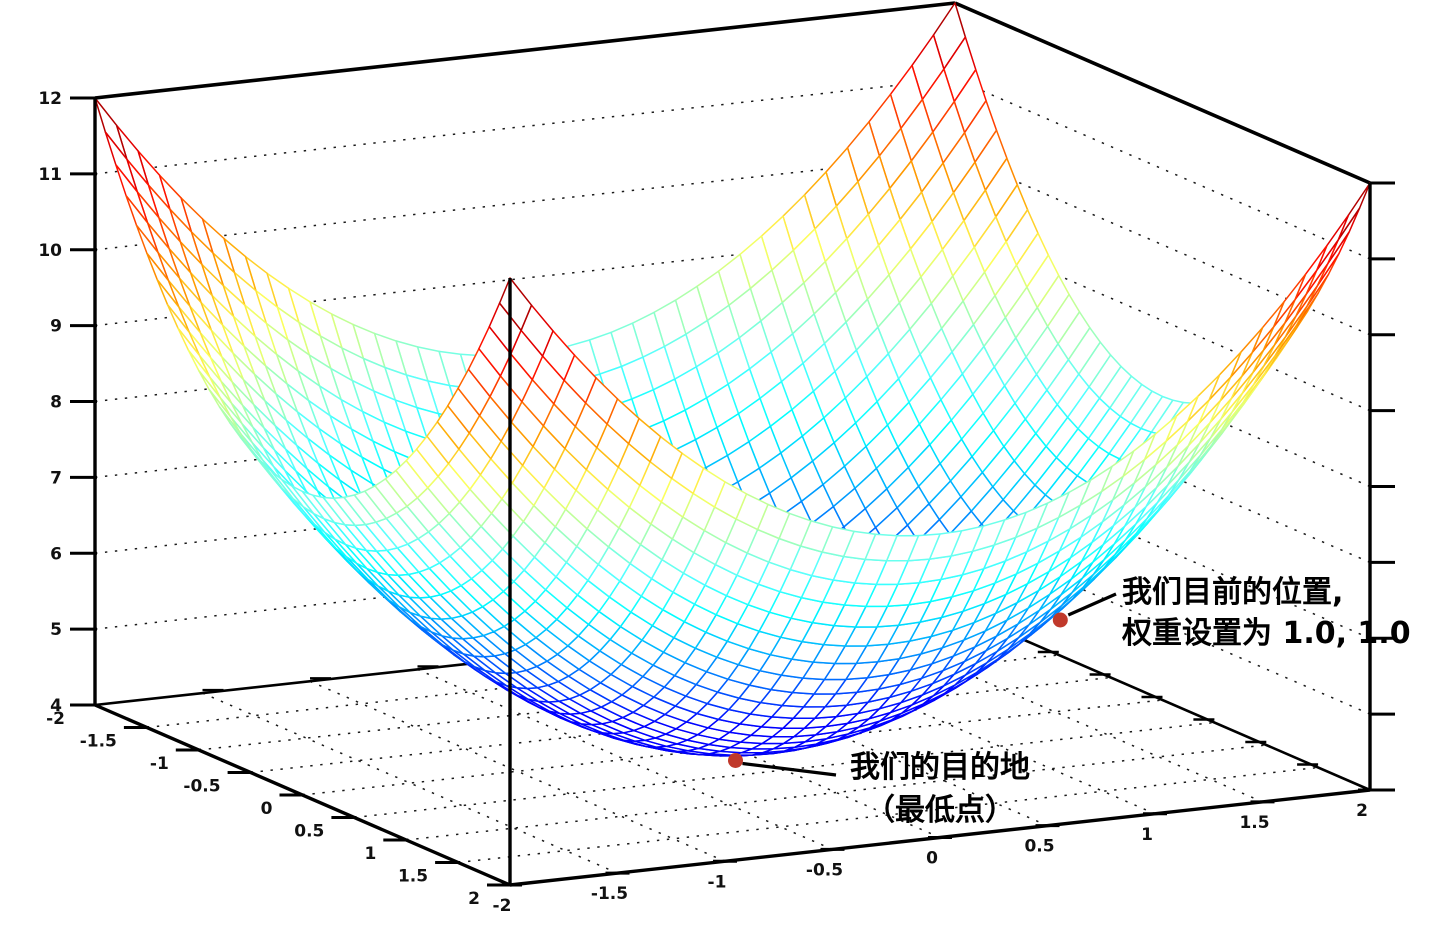 This screenshot has height=946, width=1432. I want to click on y-tick-label: 0, so click(267, 809).